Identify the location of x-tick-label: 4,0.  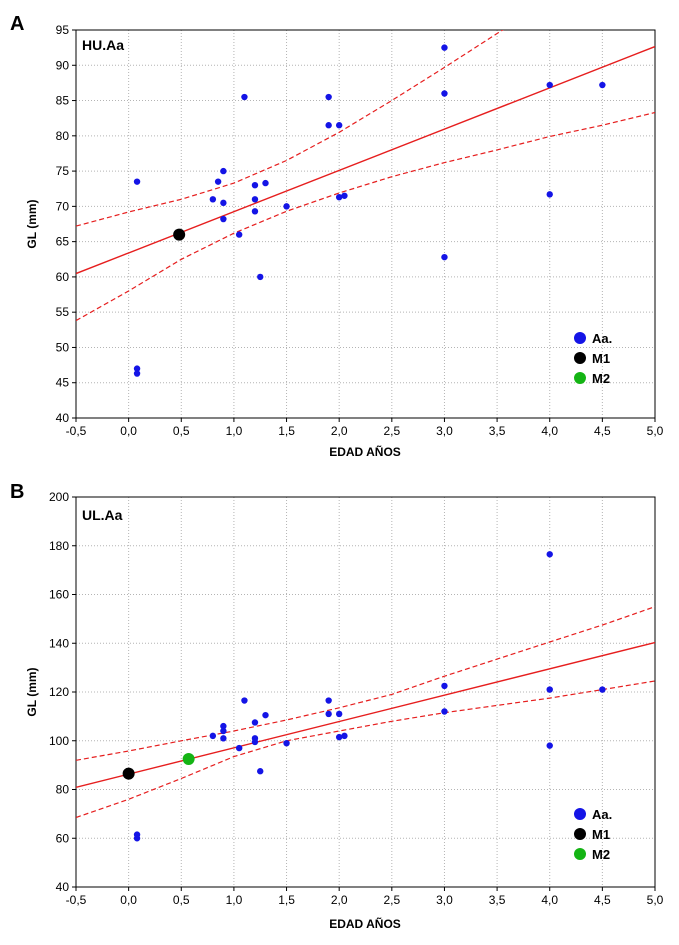
(549, 900).